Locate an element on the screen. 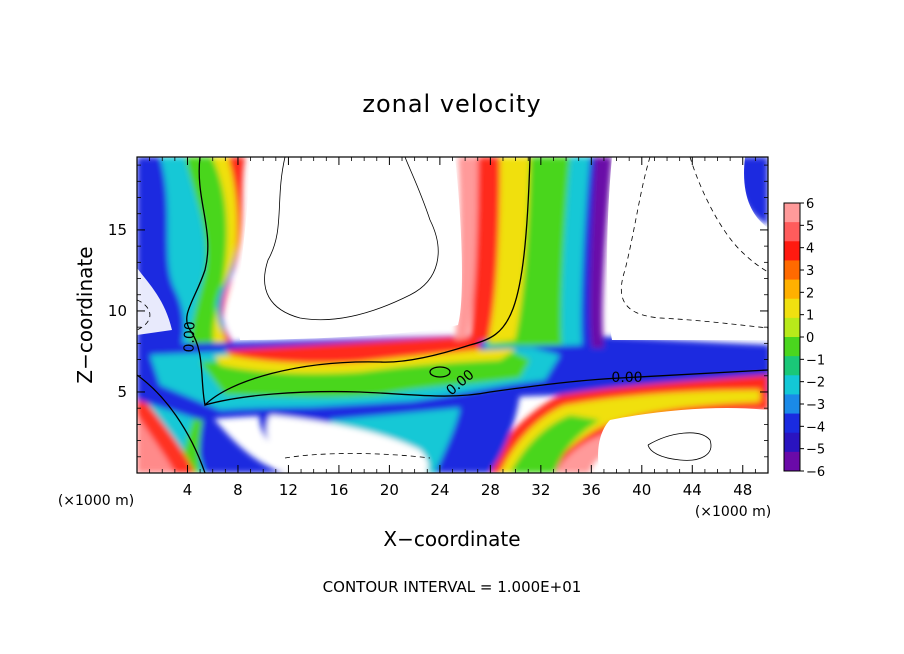 This screenshot has height=654, width=904. y-tick-label: 5 is located at coordinates (122, 392).